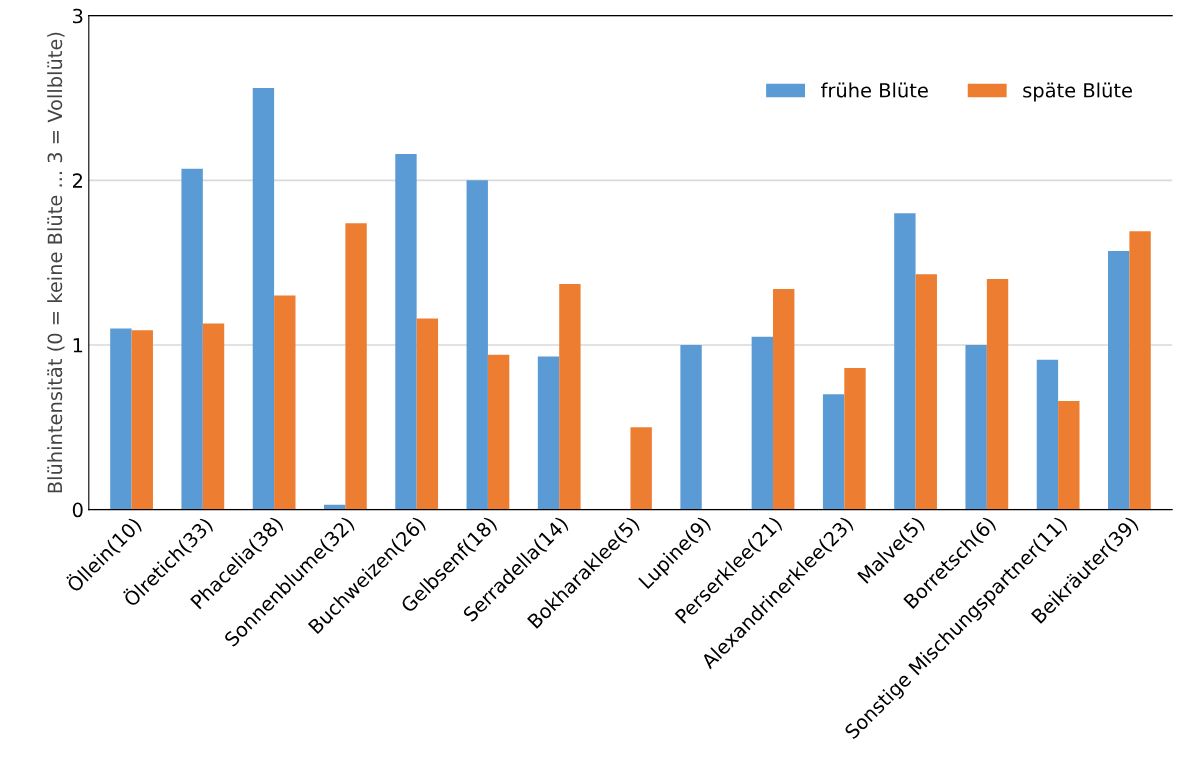  What do you see at coordinates (56, 262) in the screenshot?
I see `y-axis-title: Blühintensität (0 = keine Blüte ... 3 = Vollblüte)` at bounding box center [56, 262].